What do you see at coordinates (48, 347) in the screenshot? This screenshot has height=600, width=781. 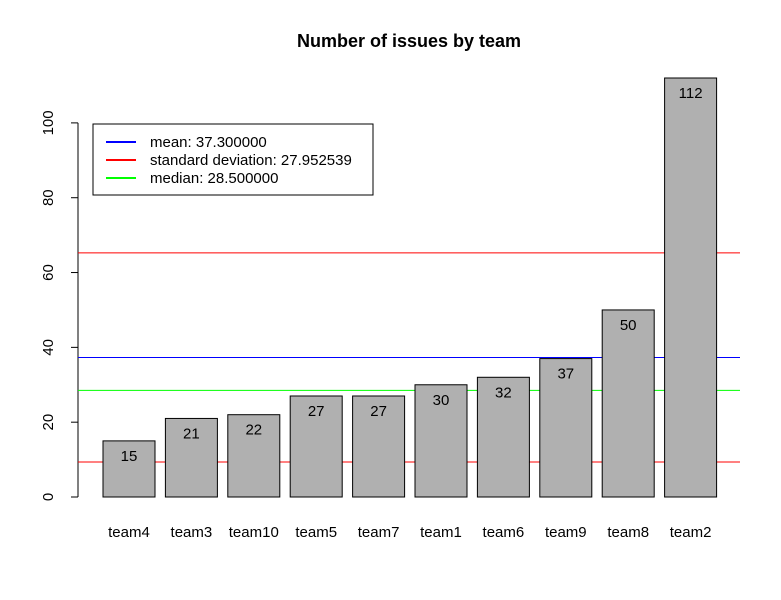 I see `y-tick-label: 40` at bounding box center [48, 347].